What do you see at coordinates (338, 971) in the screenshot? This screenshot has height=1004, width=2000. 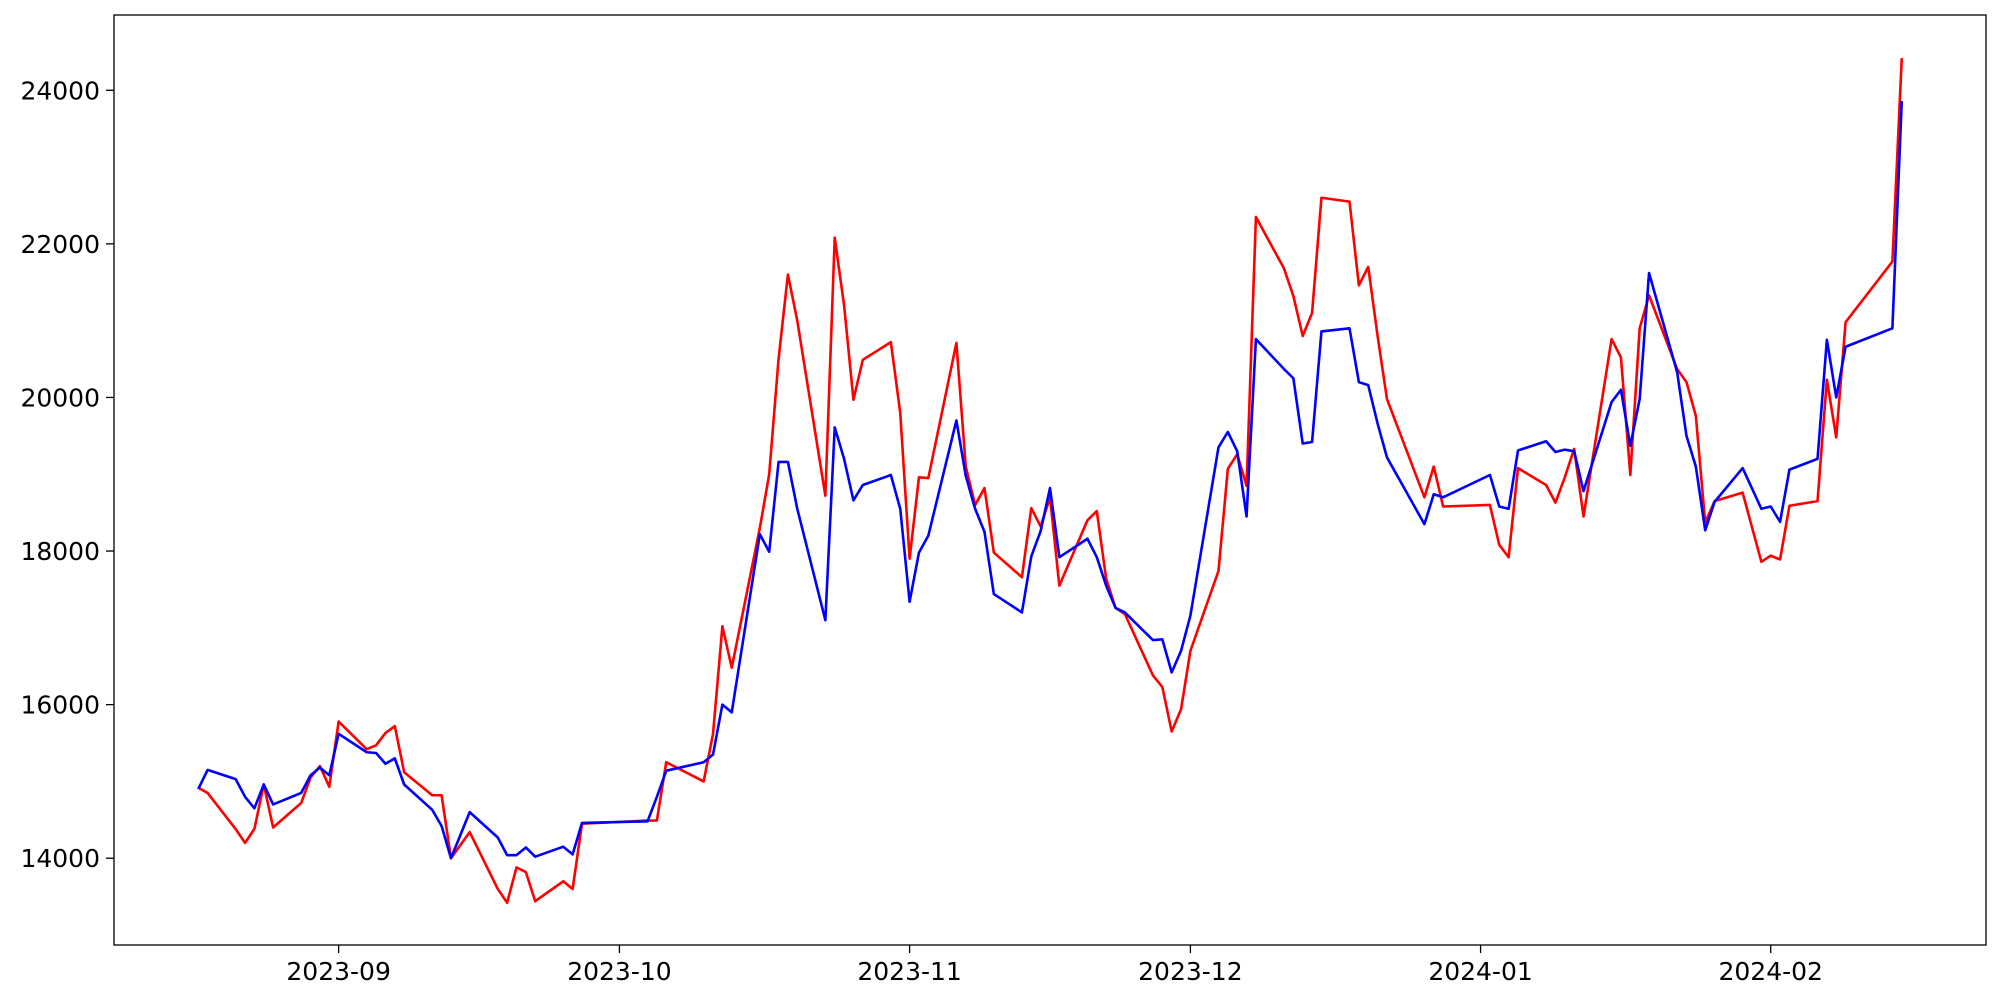 I see `x-tick-label: 2023-09` at bounding box center [338, 971].